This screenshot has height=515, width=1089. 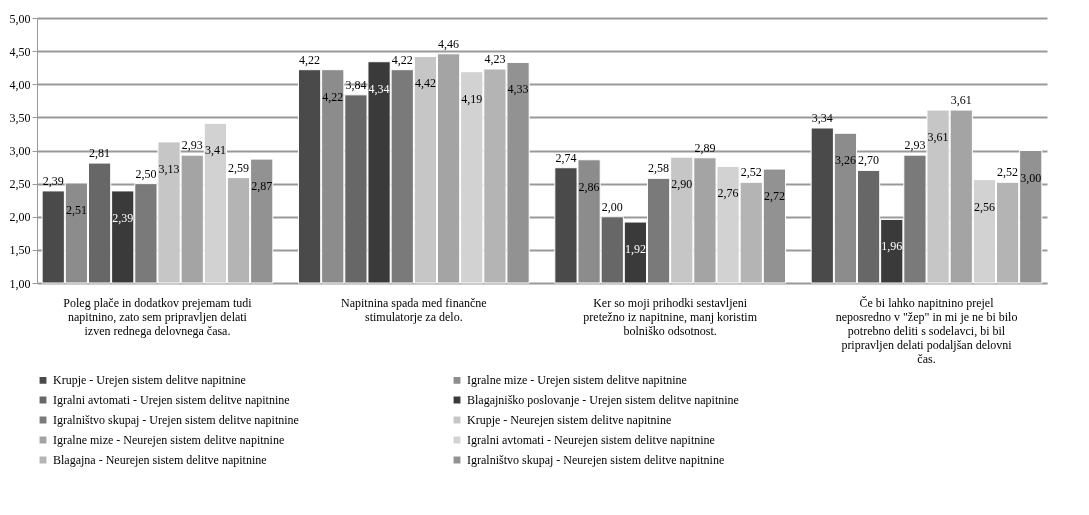 What do you see at coordinates (20, 283) in the screenshot?
I see `y-tick-label: 1,00` at bounding box center [20, 283].